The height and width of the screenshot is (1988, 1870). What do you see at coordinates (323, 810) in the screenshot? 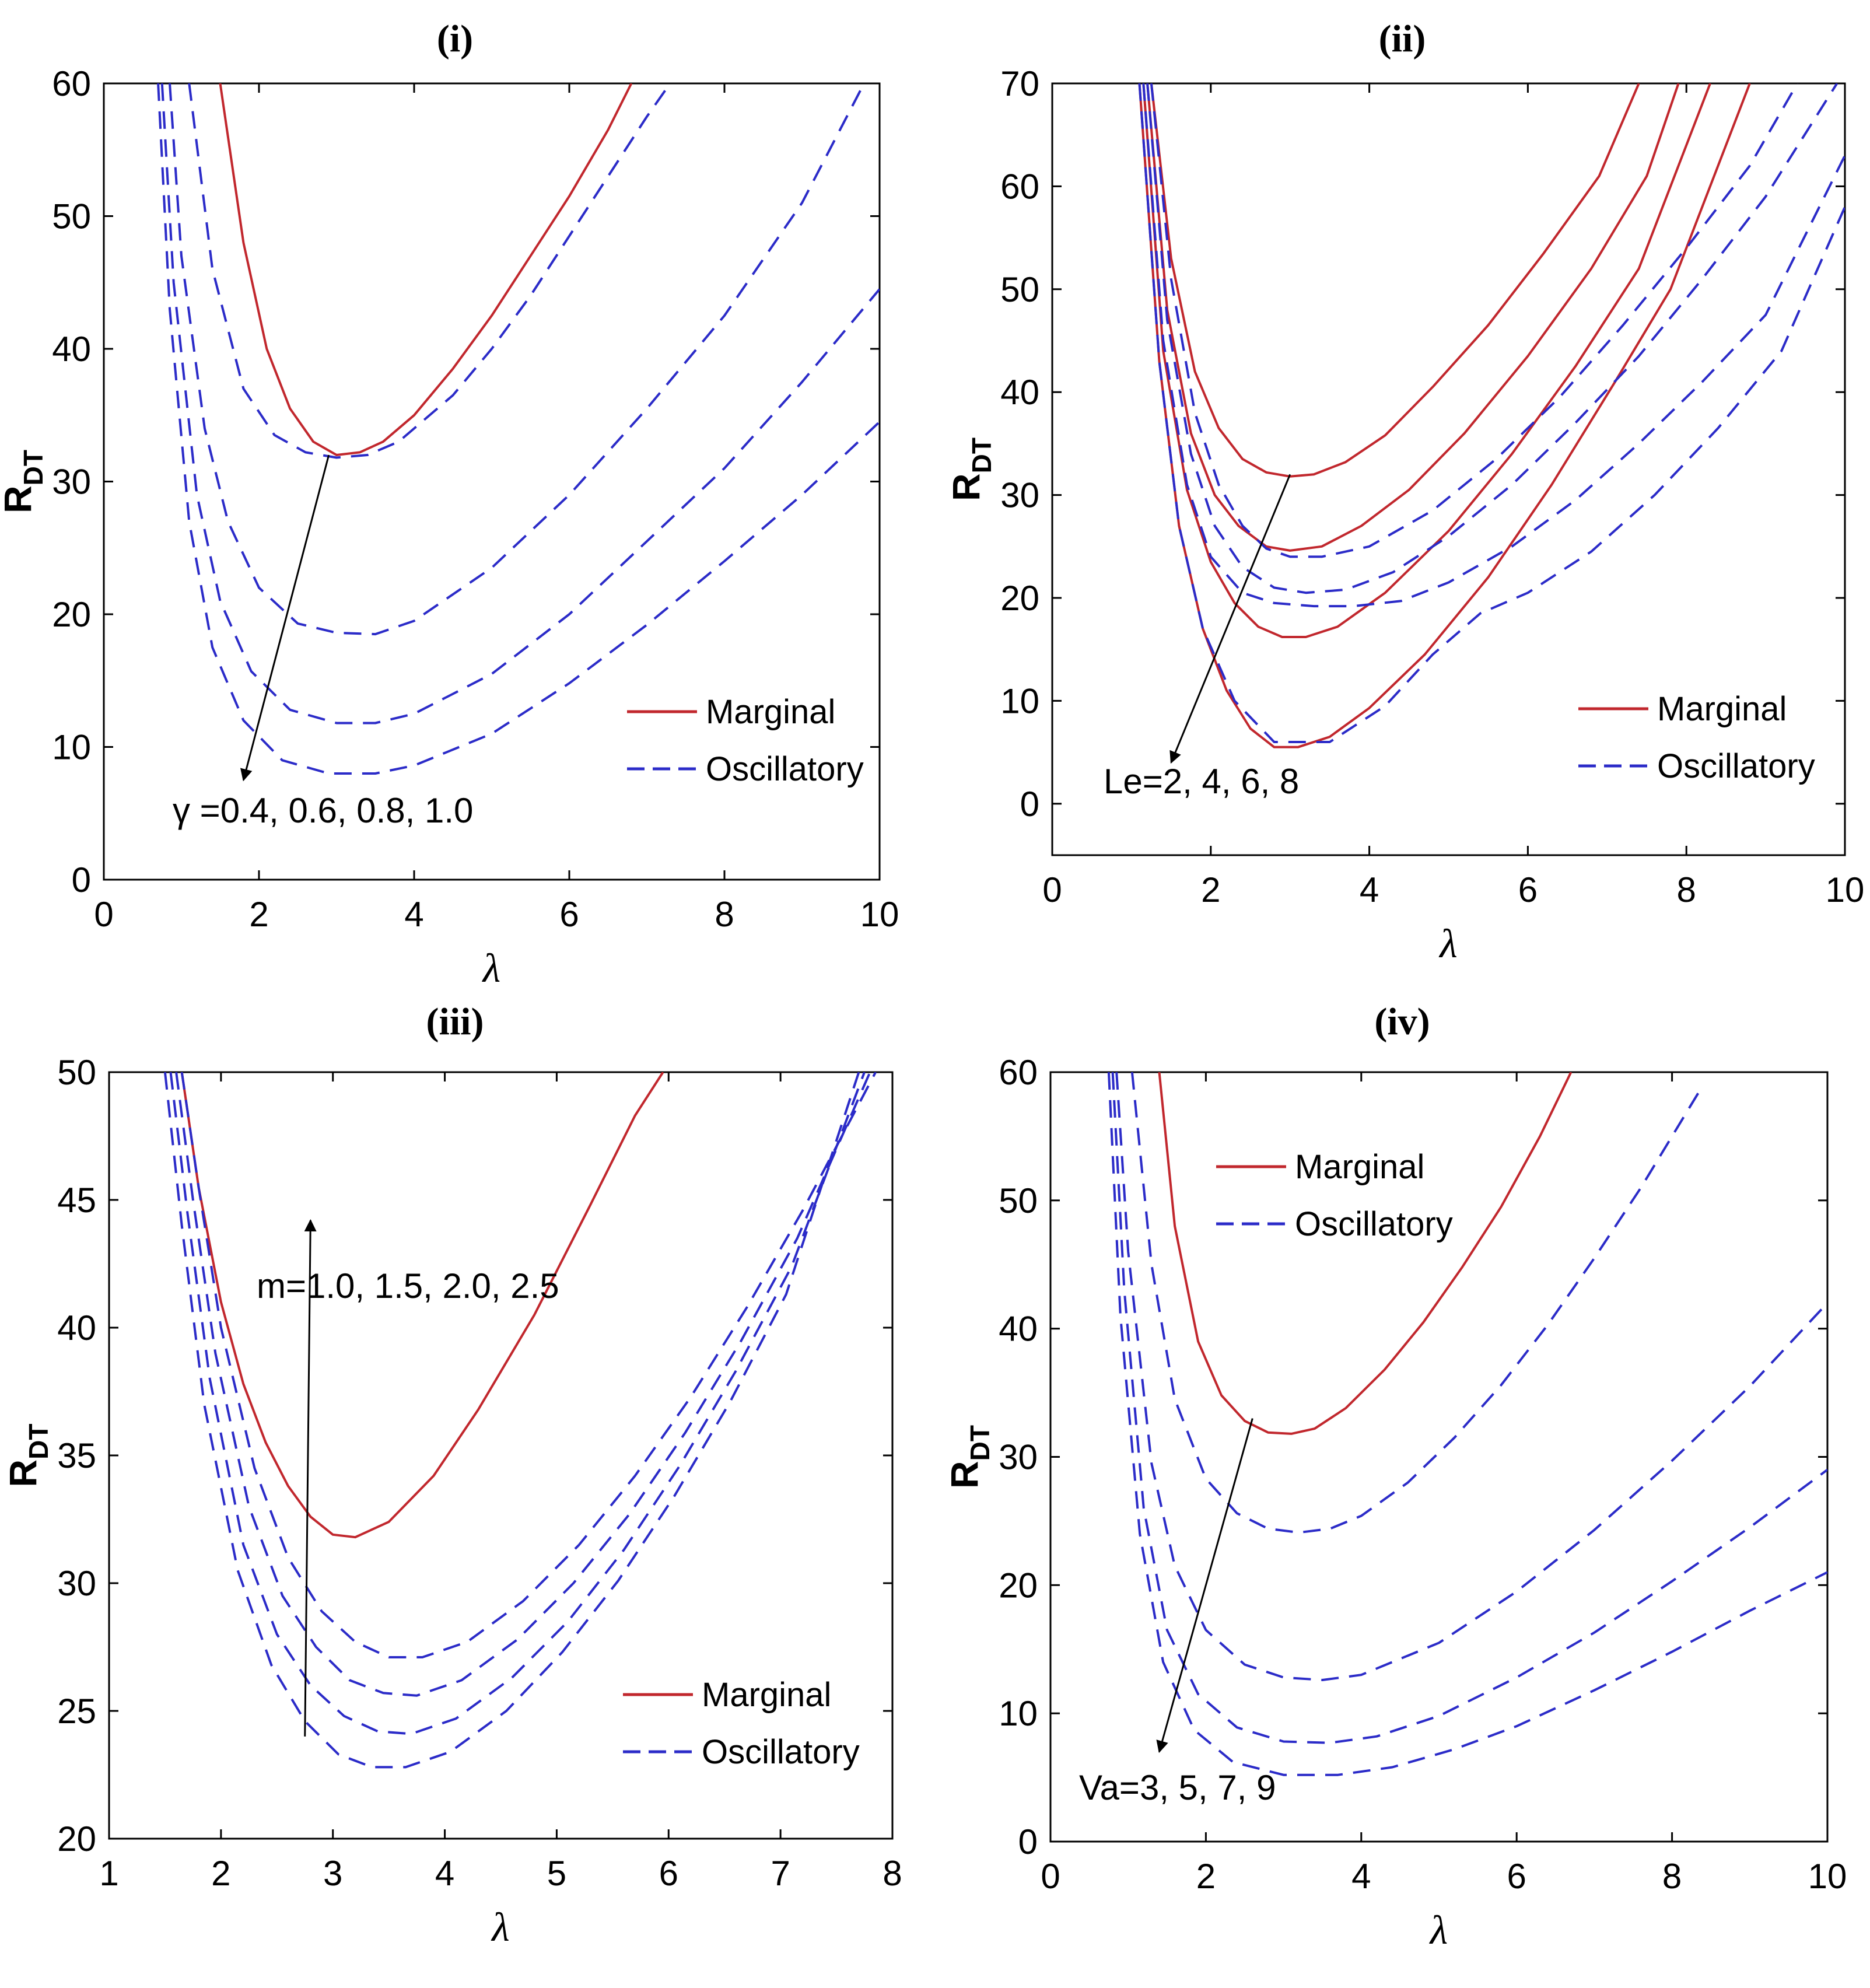
I see `annotation-text: γ =0.4, 0.6, 0.8, 1.0` at bounding box center [323, 810].